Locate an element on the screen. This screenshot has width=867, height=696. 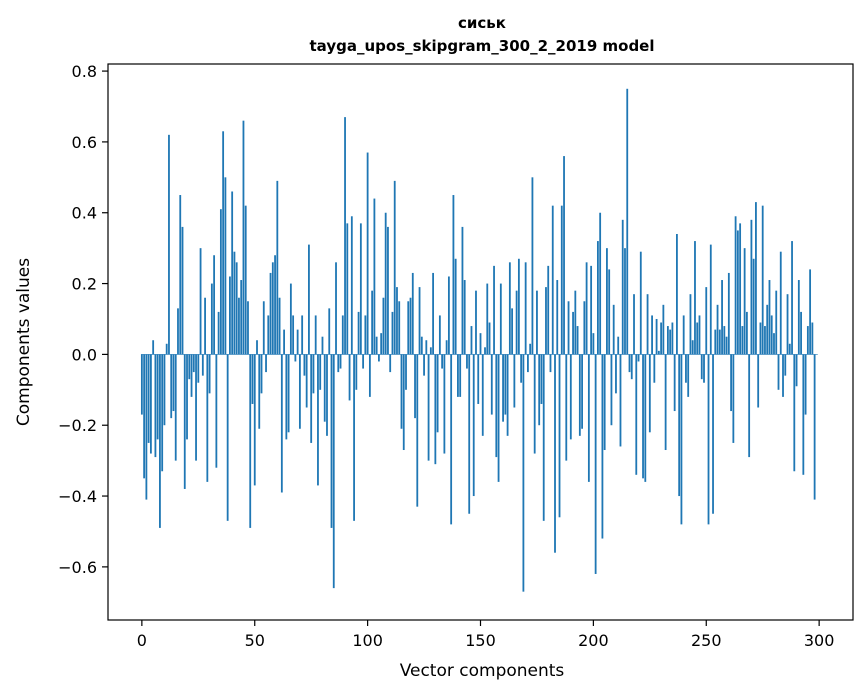
y-tick-label: 0.4 is located at coordinates (84, 213).